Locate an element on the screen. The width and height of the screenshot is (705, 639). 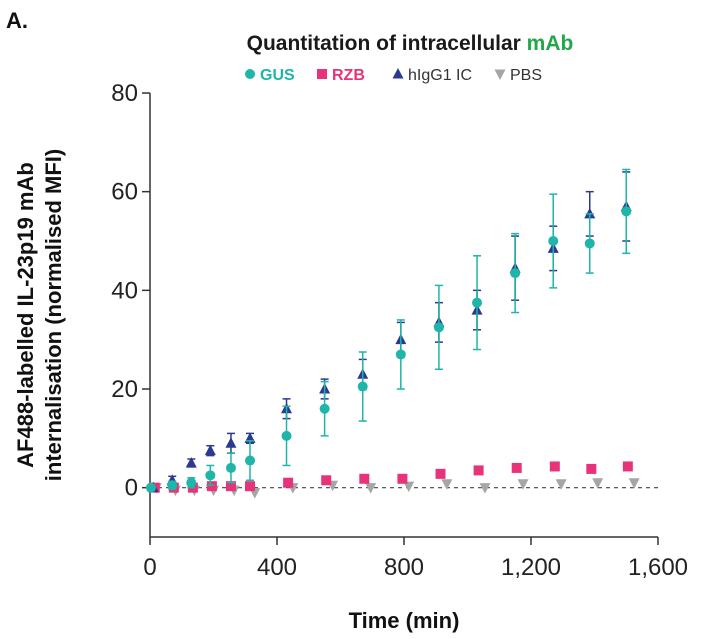
legend-label: RZB is located at coordinates (348, 75).